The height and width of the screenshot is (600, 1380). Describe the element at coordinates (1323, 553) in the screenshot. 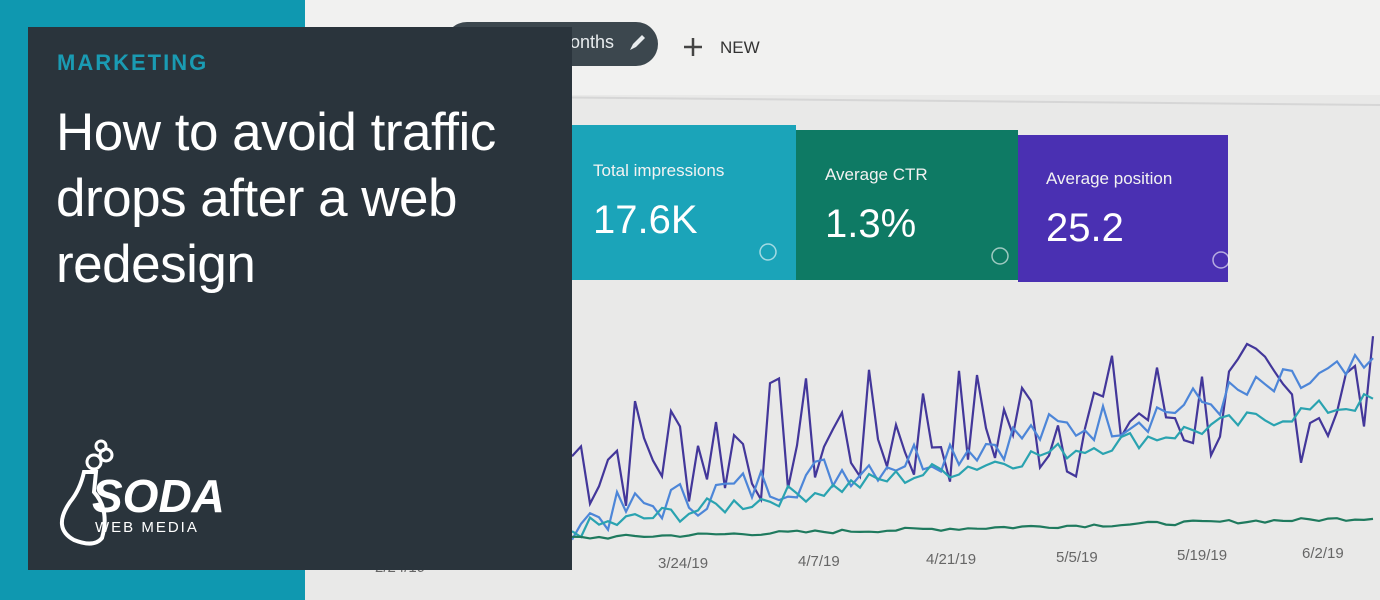

I see `date-label: 6/2/19` at that location.